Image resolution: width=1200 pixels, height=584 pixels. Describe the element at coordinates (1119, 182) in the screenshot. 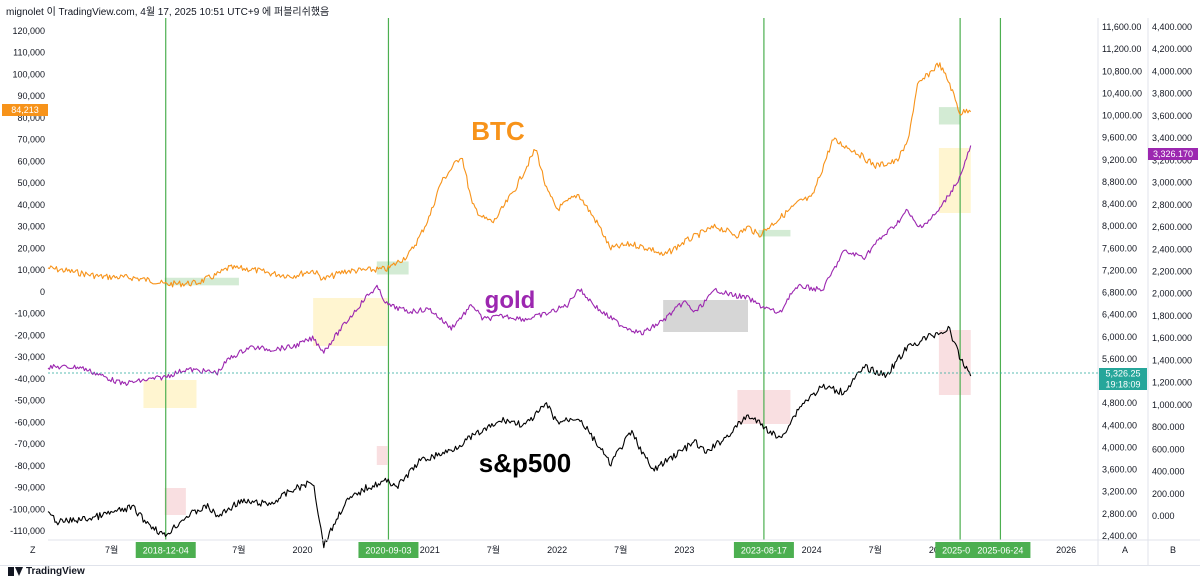

I see `mid-axis-tick: 8,800.00` at that location.